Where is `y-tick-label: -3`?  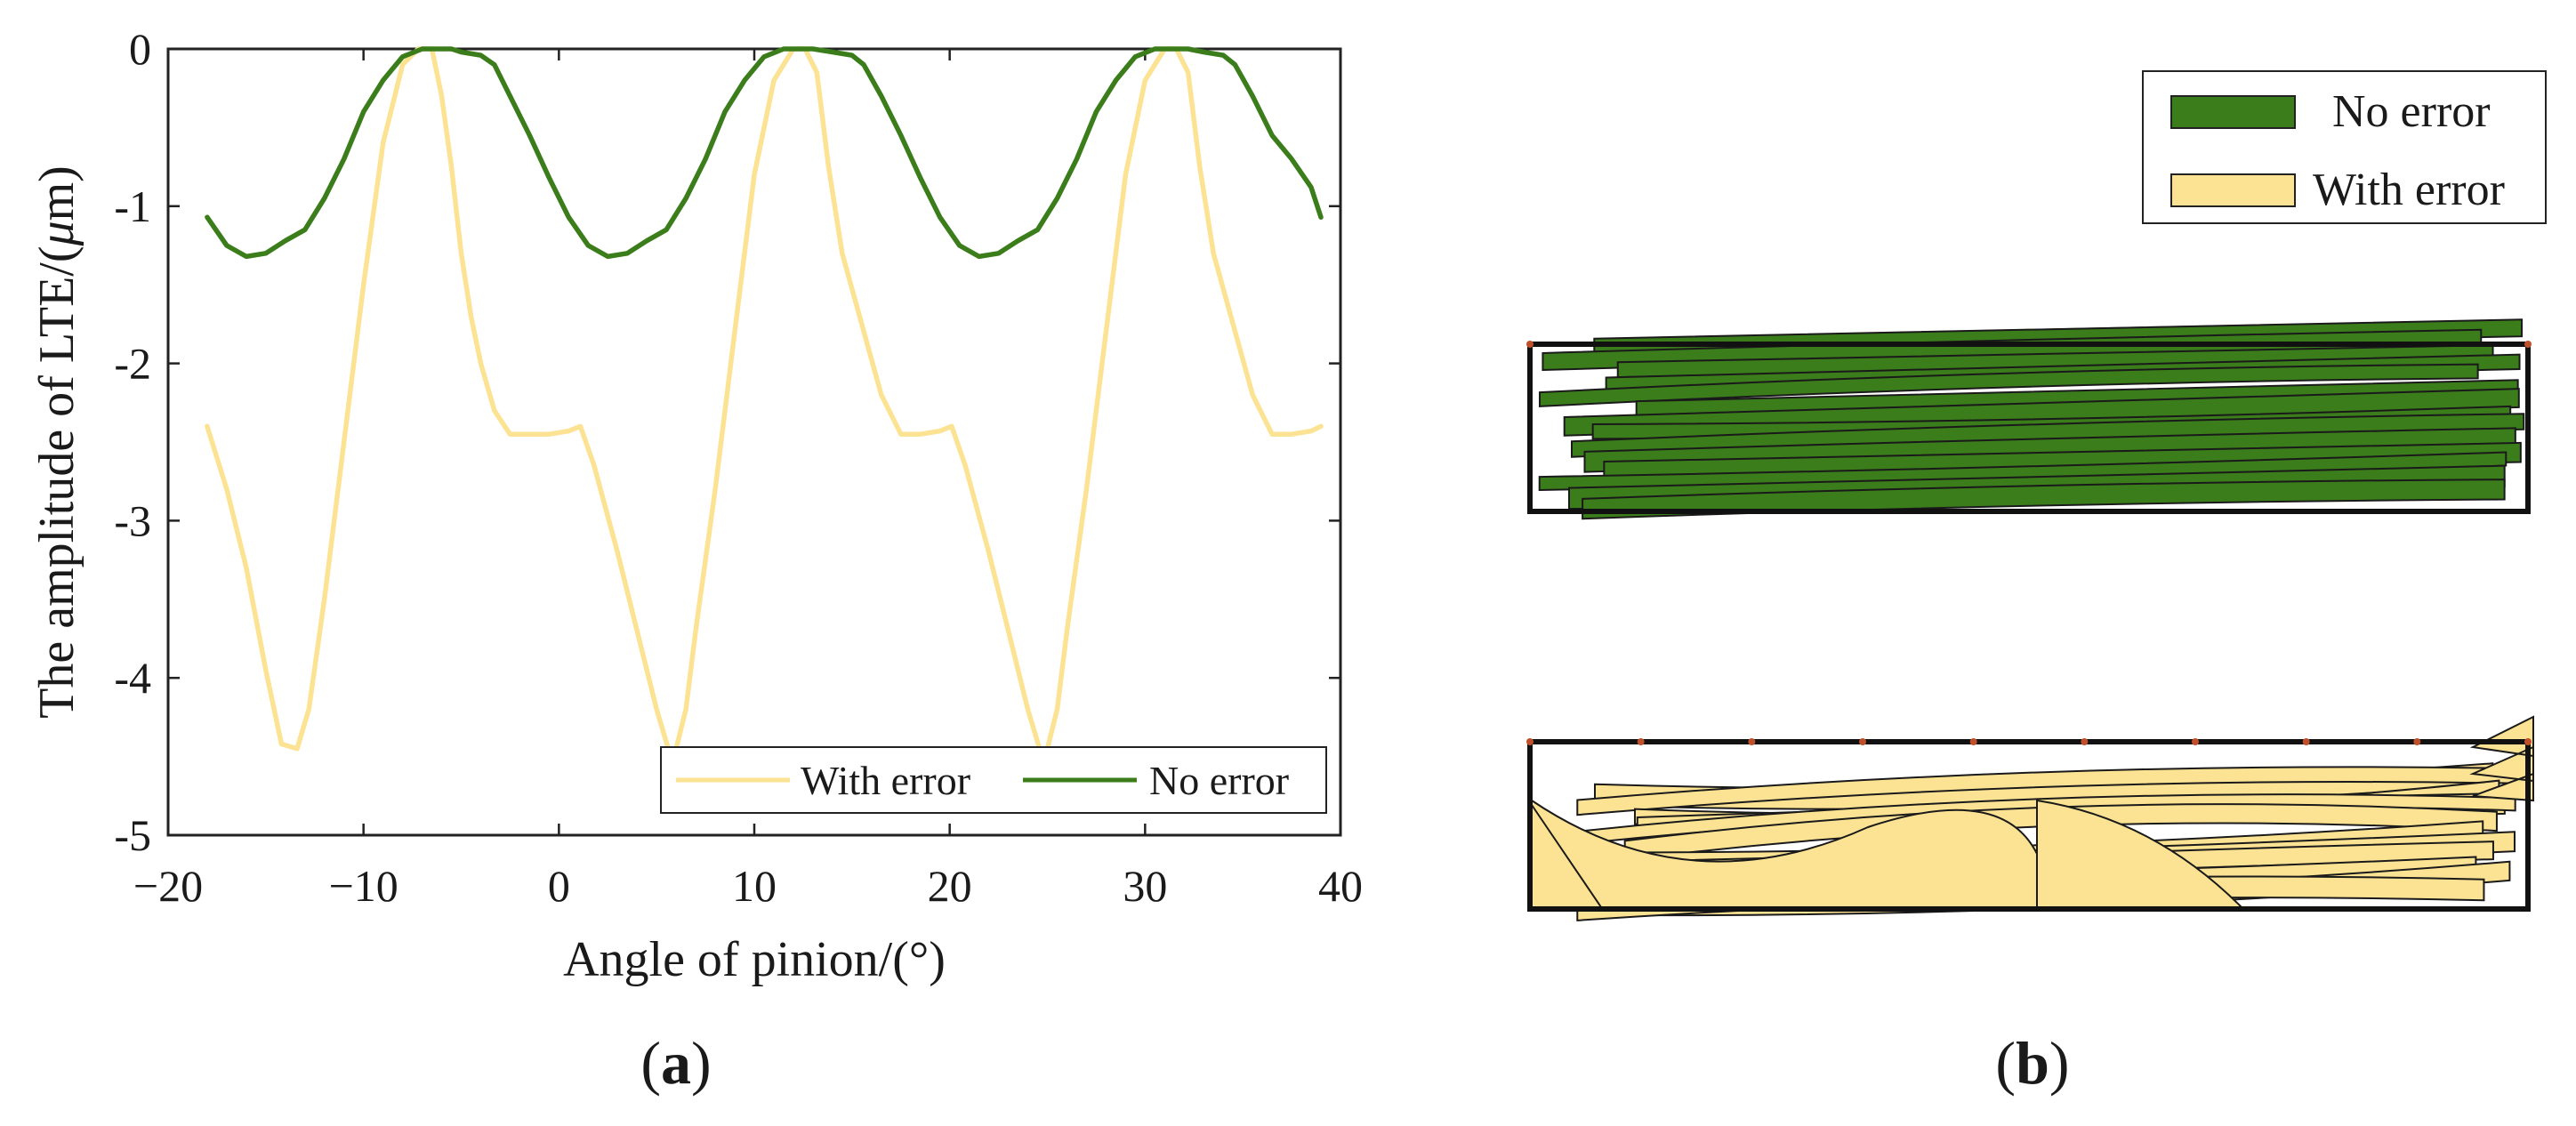 y-tick-label: -3 is located at coordinates (132, 520).